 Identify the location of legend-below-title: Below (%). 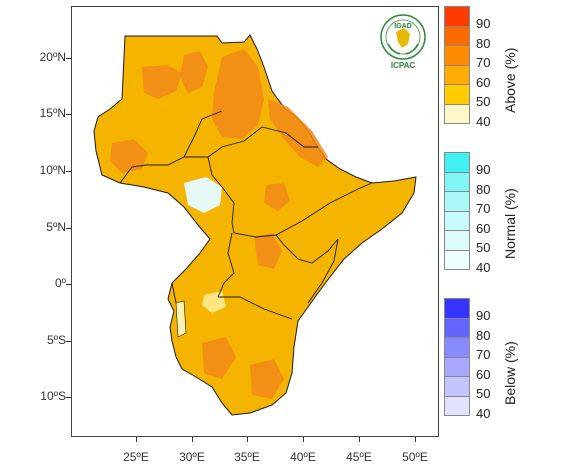
(510, 373).